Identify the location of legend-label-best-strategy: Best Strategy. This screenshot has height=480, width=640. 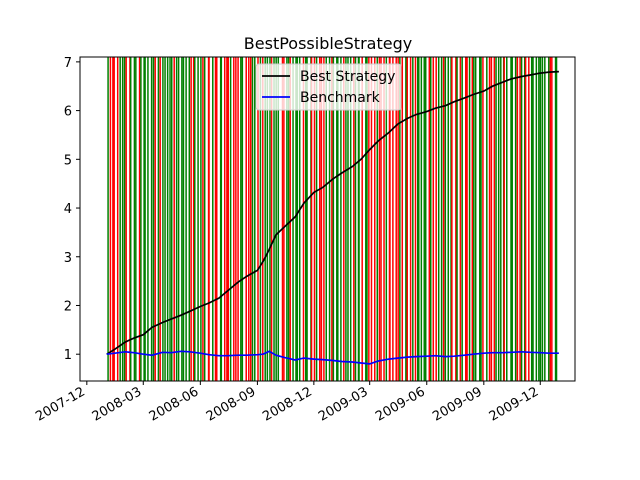
(347, 77).